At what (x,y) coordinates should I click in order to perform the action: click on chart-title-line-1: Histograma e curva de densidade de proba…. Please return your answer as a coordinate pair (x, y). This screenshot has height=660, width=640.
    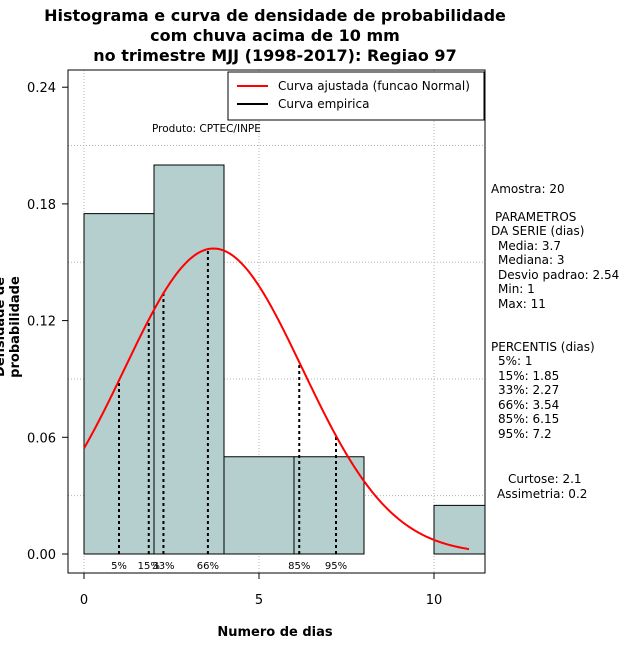
    Looking at the image, I should click on (275, 15).